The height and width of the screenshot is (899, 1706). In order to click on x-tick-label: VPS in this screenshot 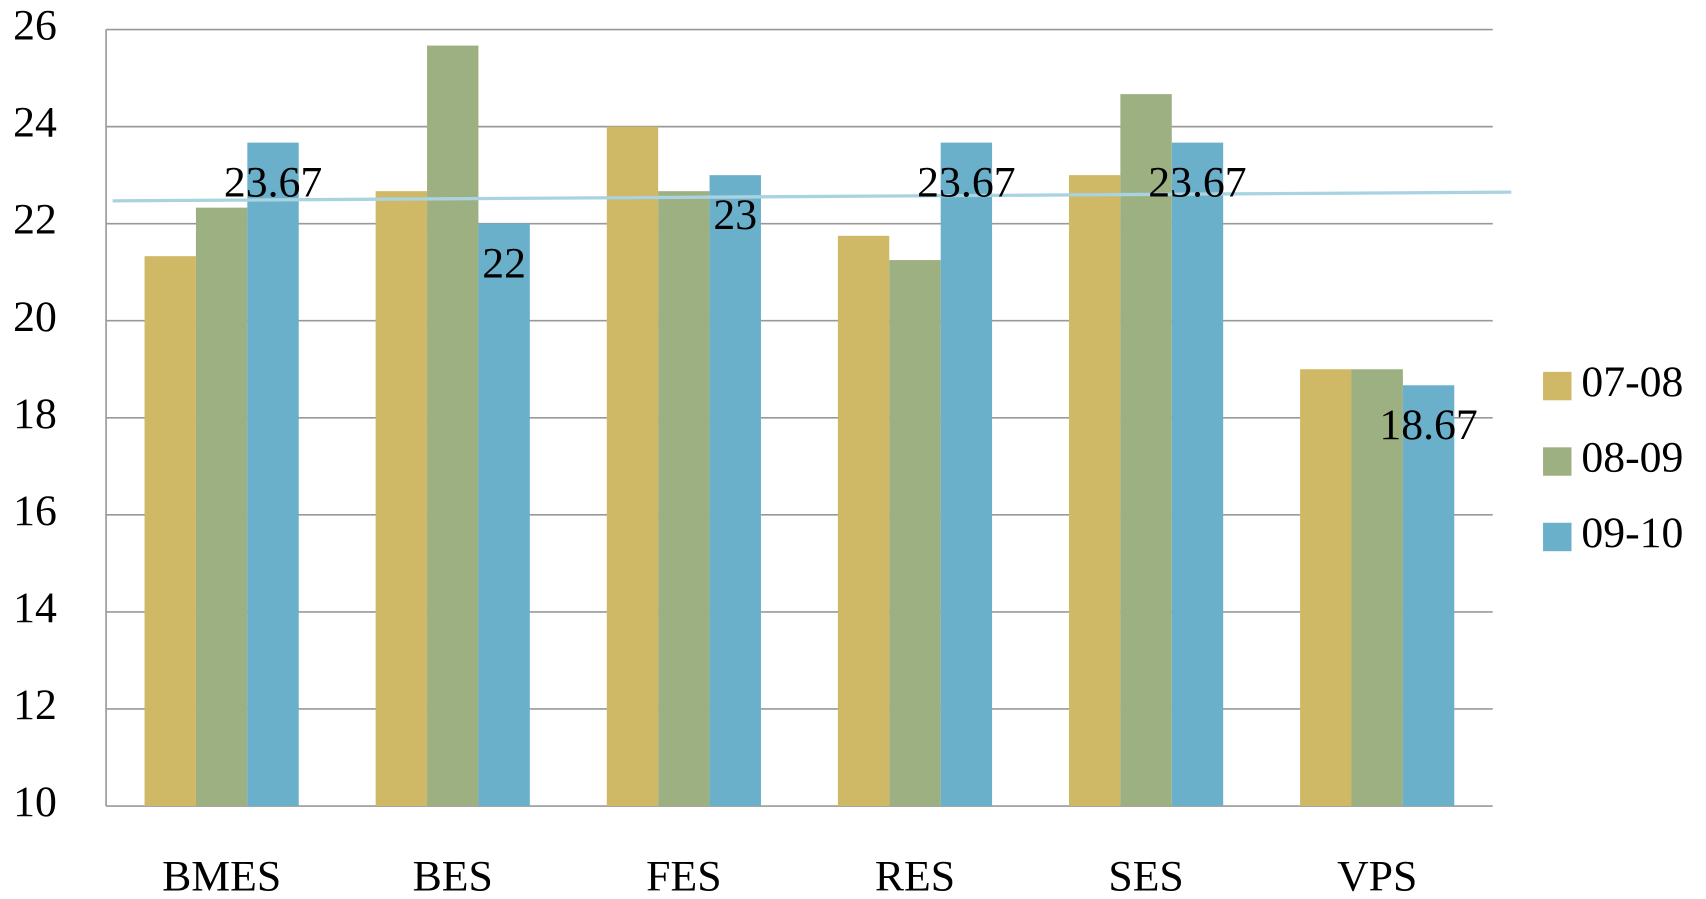, I will do `click(1377, 875)`.